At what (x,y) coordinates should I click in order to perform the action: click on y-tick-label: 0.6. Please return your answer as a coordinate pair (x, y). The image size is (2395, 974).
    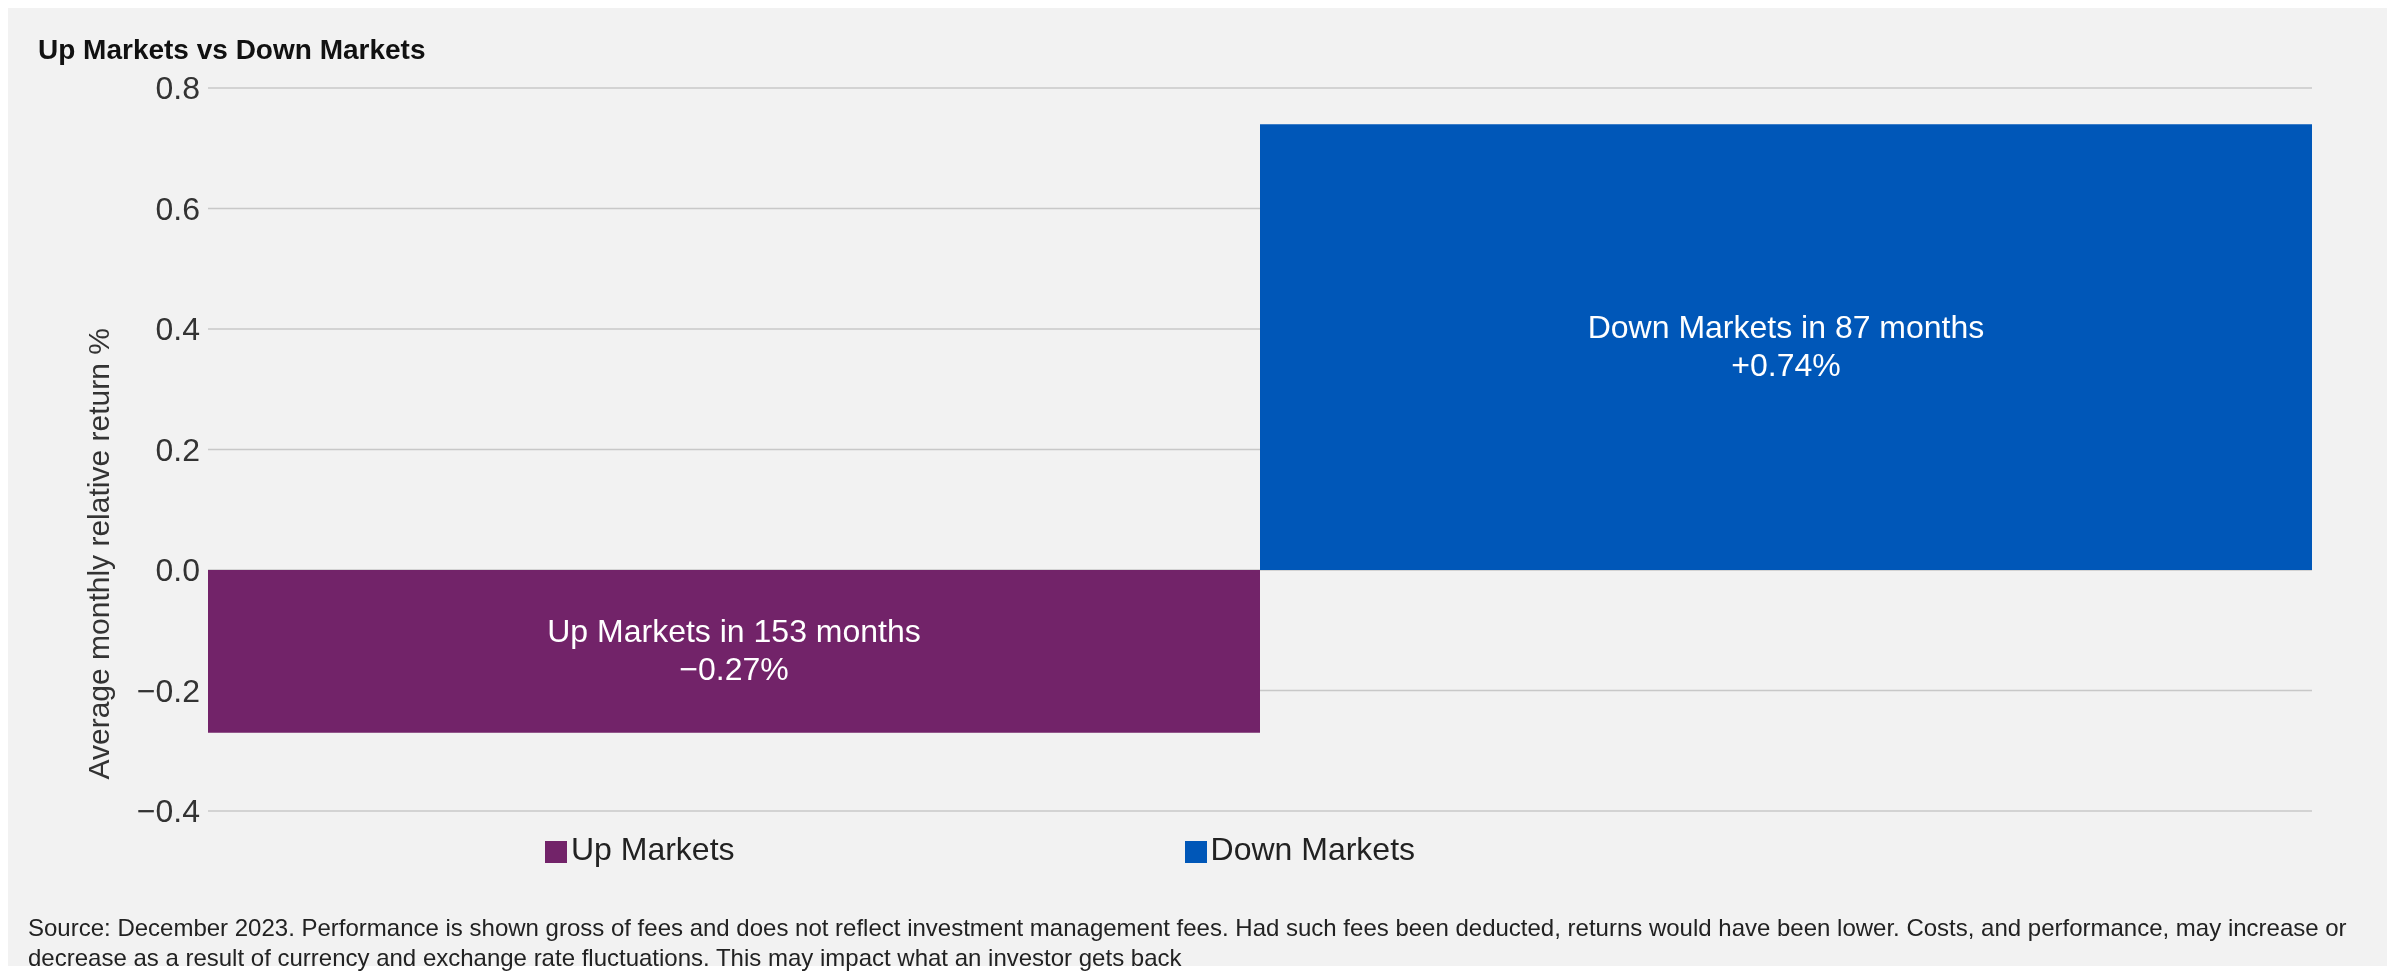
    Looking at the image, I should click on (177, 208).